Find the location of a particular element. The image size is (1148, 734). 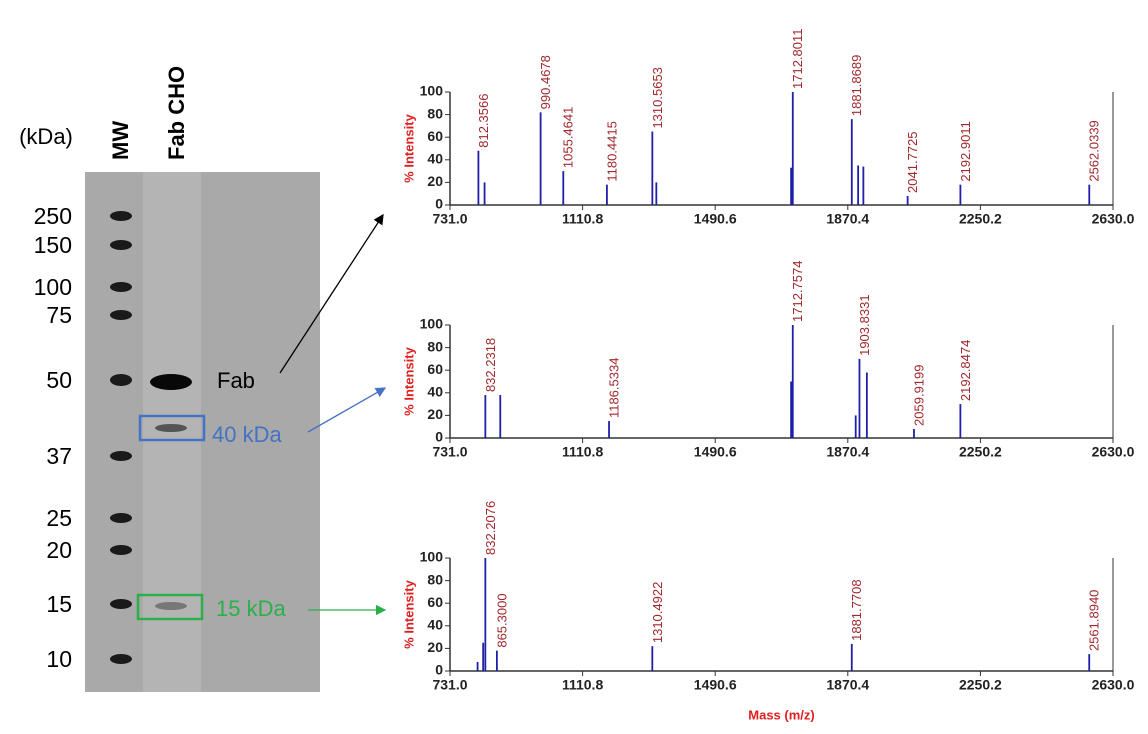

peak-label: 2192.8474 is located at coordinates (965, 370).